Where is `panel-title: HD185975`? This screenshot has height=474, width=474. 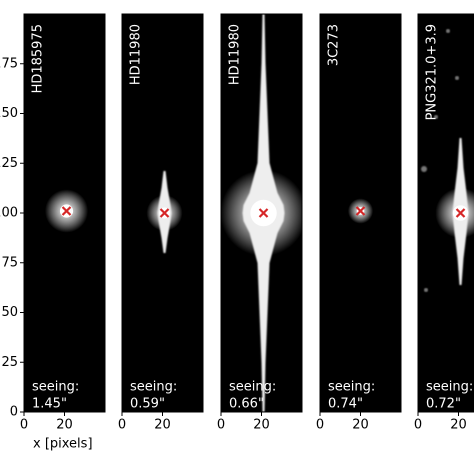 panel-title: HD185975 is located at coordinates (38, 58).